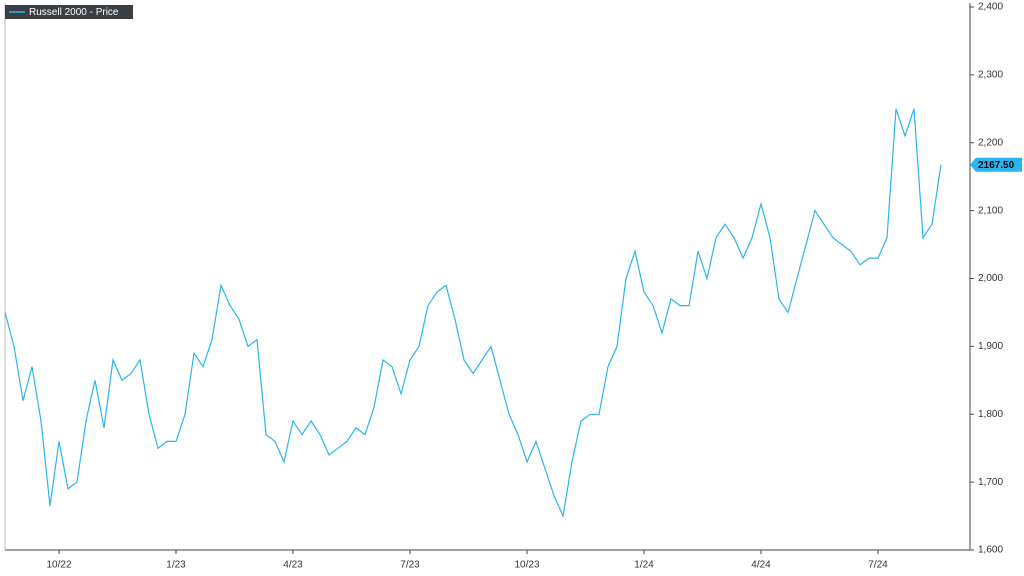 The width and height of the screenshot is (1024, 576). I want to click on legend-label: Russell 2000 - Price, so click(74, 12).